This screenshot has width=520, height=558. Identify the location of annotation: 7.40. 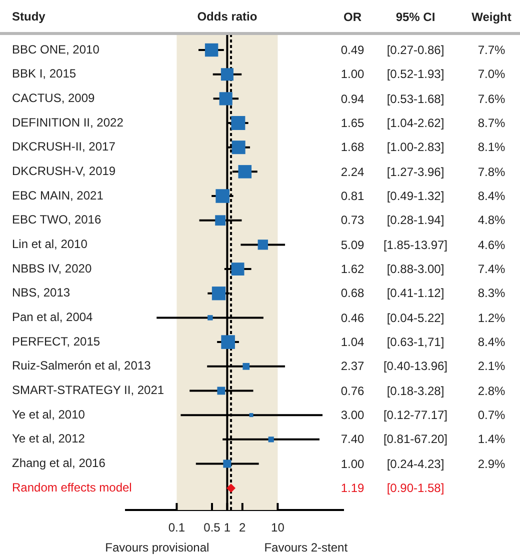
(352, 439).